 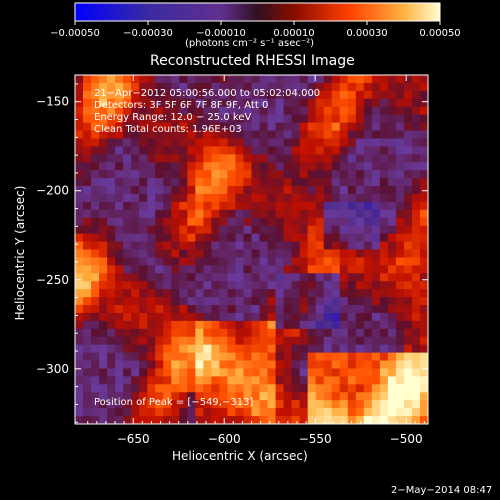 I want to click on chart-title: Reconstructed RHESSI Image, so click(x=252, y=61).